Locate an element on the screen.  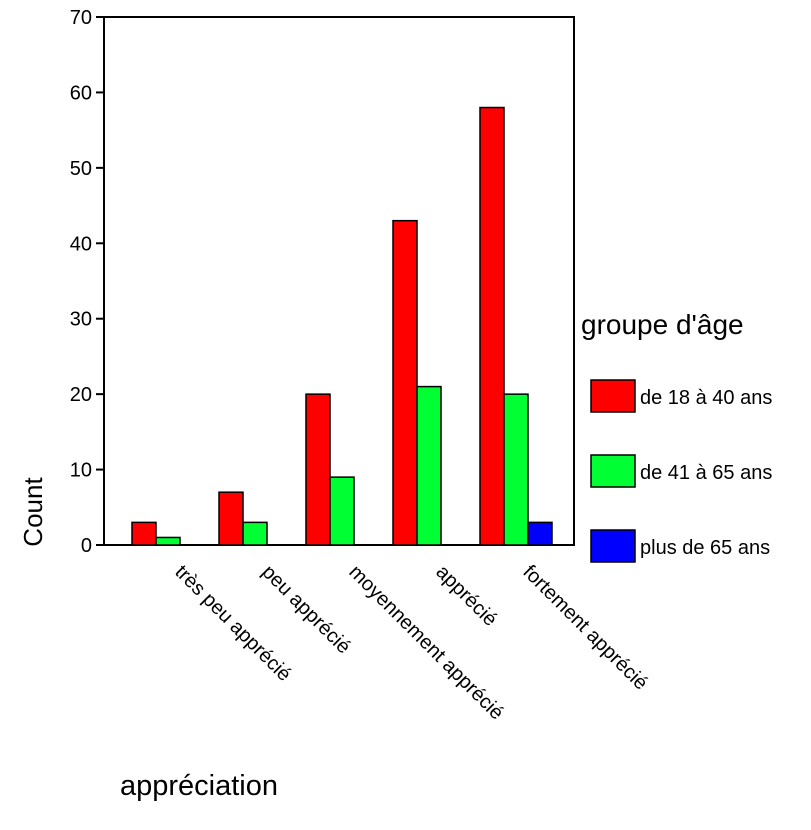
legend-entry: de 18 à 40 ans is located at coordinates (706, 398).